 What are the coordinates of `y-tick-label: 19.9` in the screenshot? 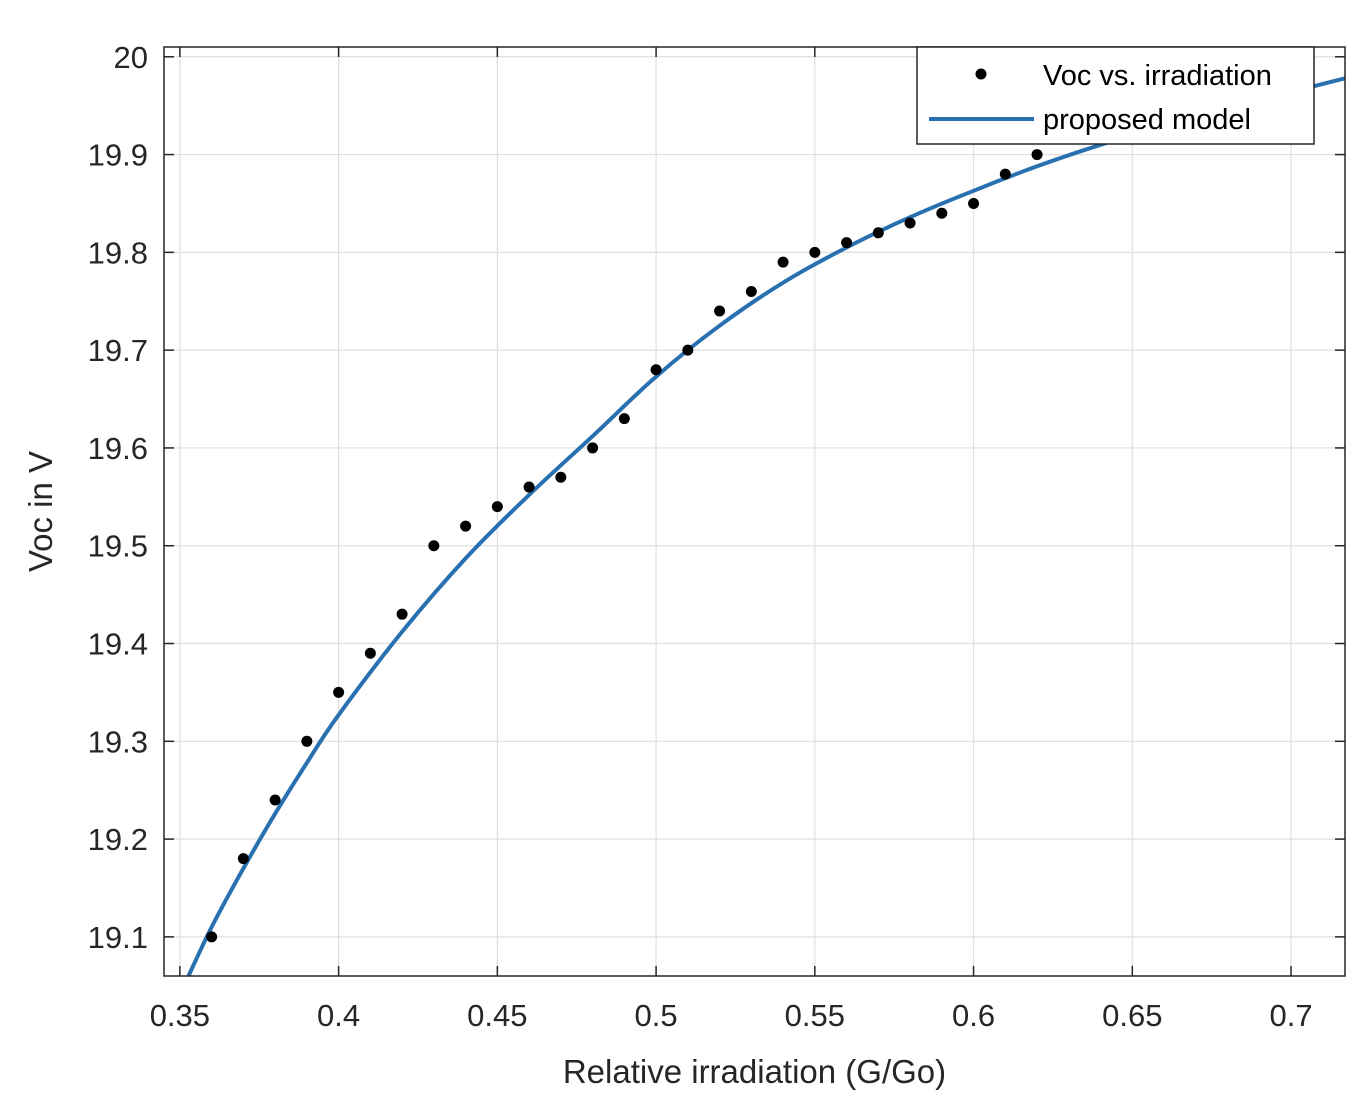 It's located at (118, 155).